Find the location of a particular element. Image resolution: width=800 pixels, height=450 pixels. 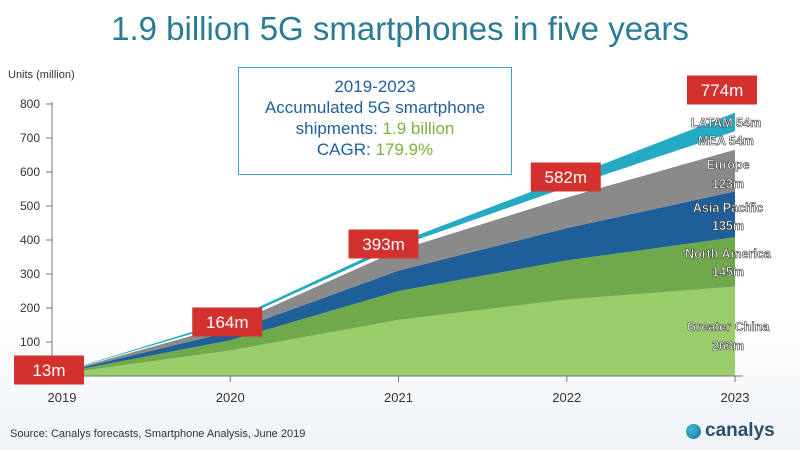

y-tick-label: 400 is located at coordinates (30, 240).